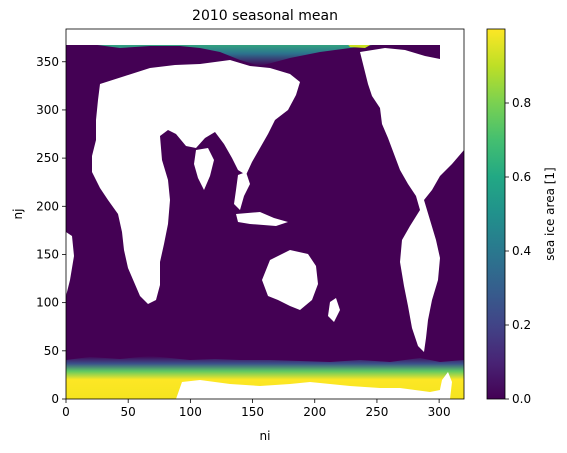 The height and width of the screenshot is (453, 567). Describe the element at coordinates (496, 214) in the screenshot. I see `colorbar-gradient` at that location.